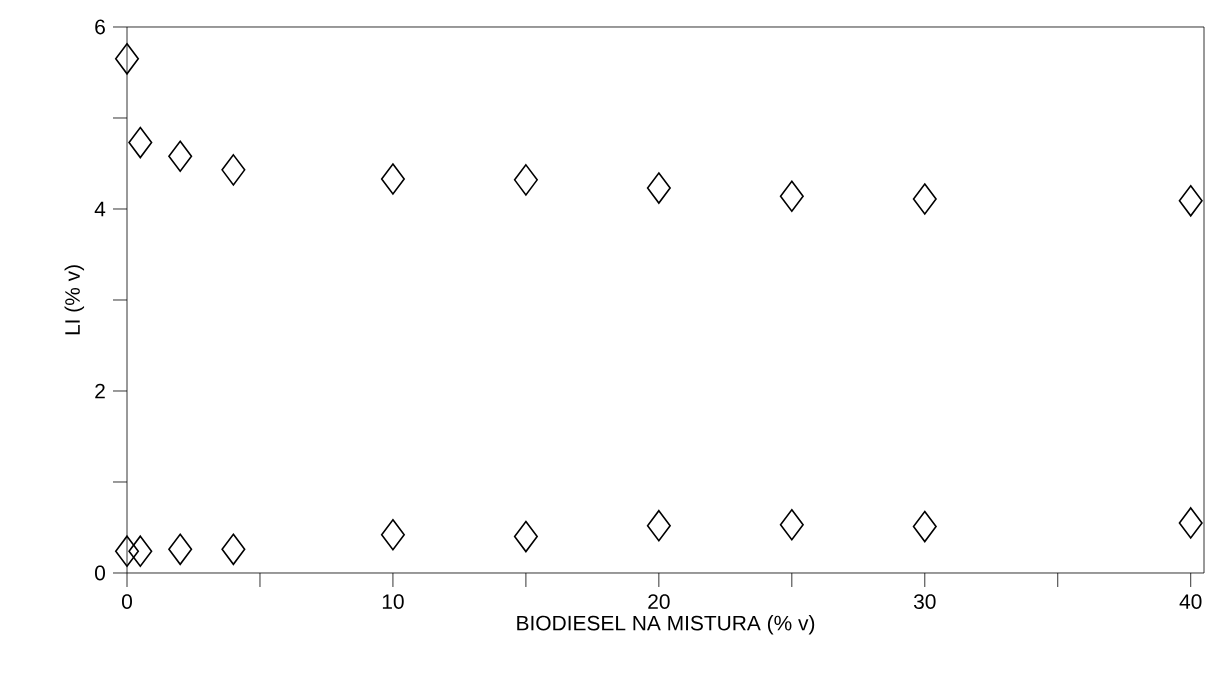 The height and width of the screenshot is (693, 1221). I want to click on y-tick-label: 2, so click(100, 391).